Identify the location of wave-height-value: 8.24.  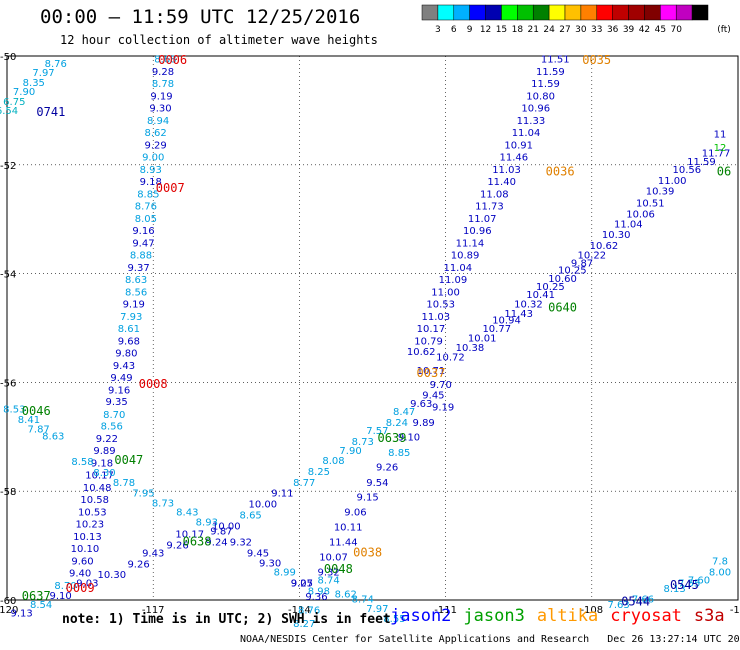
(397, 423).